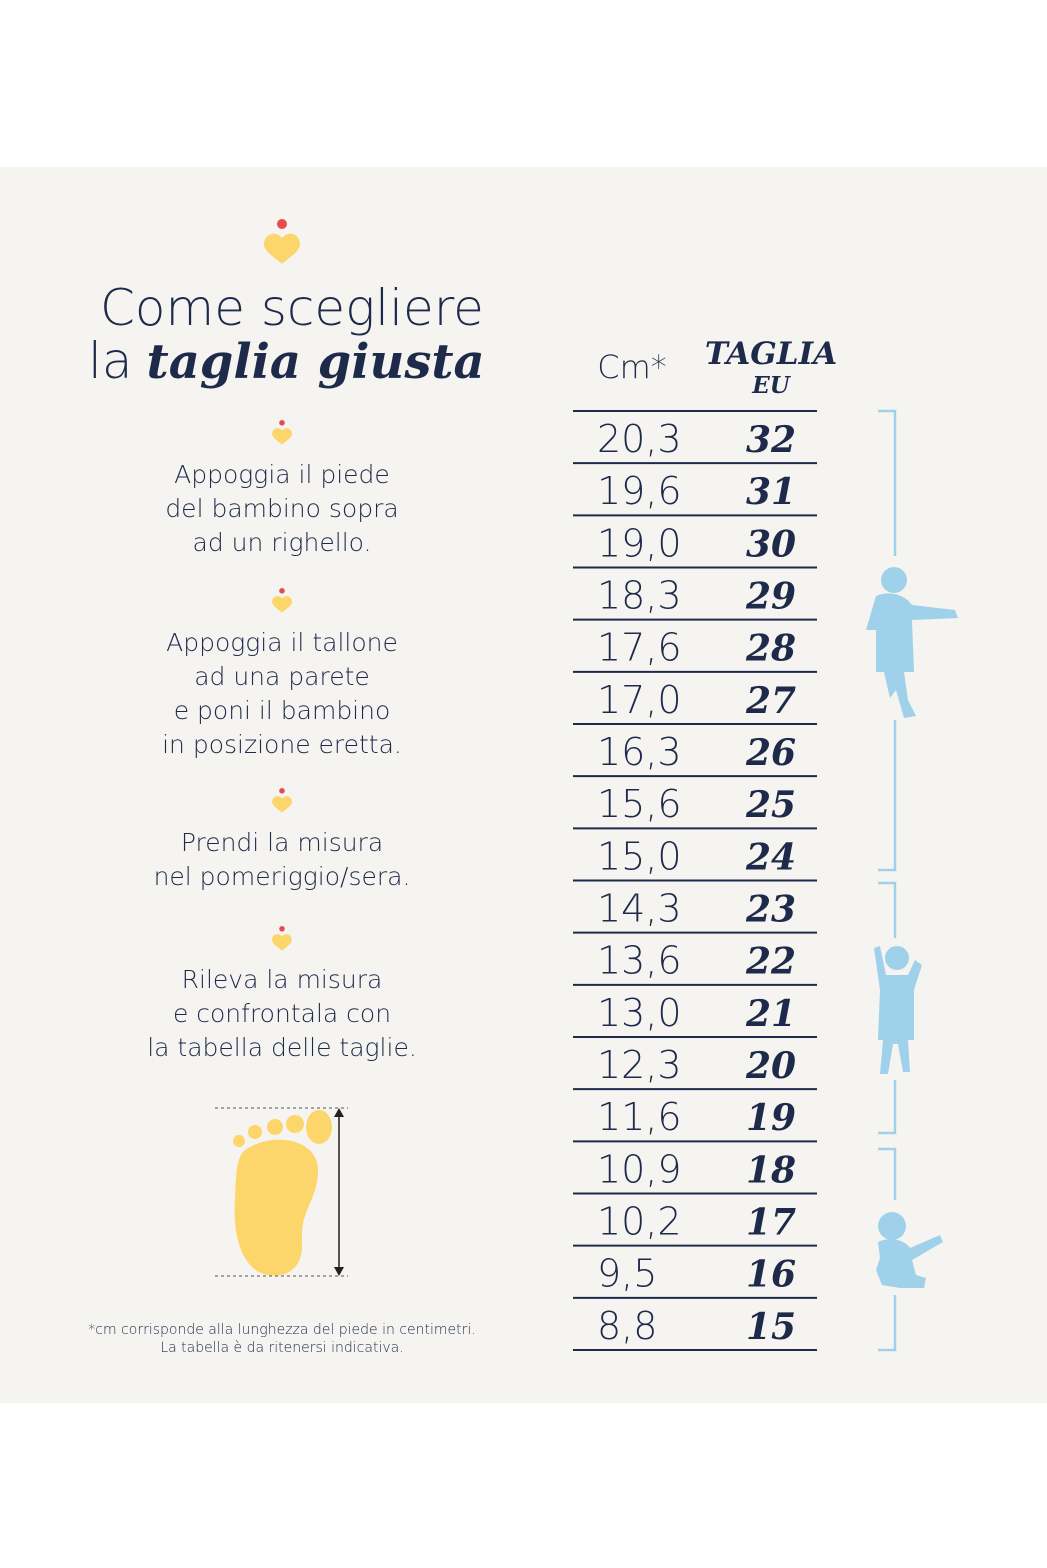  I want to click on size-cell: 31, so click(771, 492).